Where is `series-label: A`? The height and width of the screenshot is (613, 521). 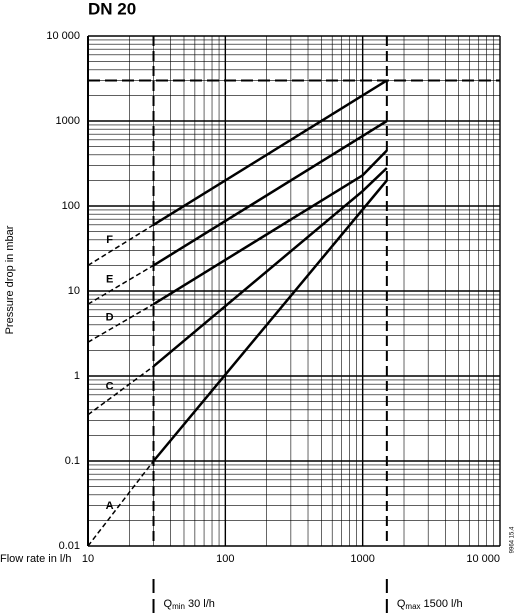
series-label: A is located at coordinates (110, 506).